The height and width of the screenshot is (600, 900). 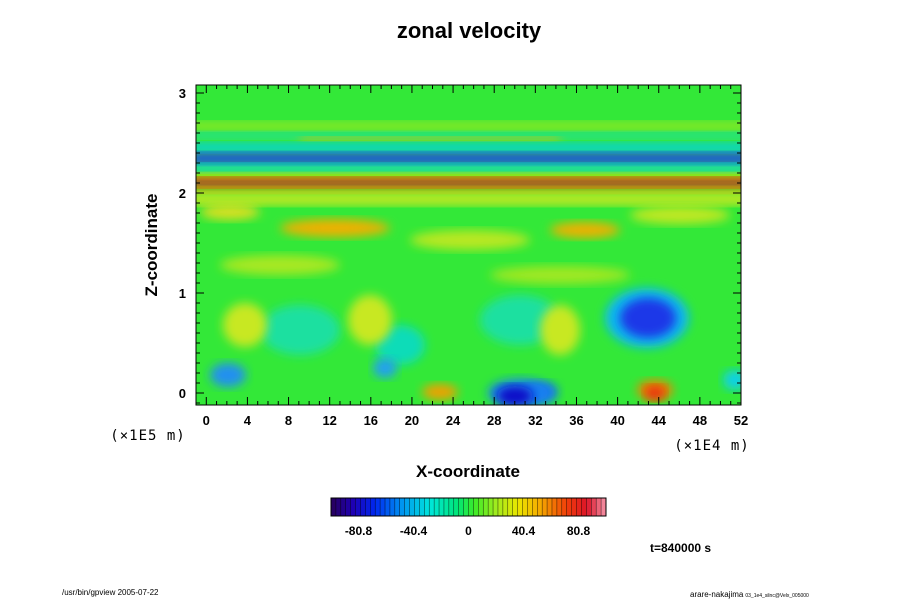 I want to click on y-axis-label: Z-coordinate, so click(x=151, y=245).